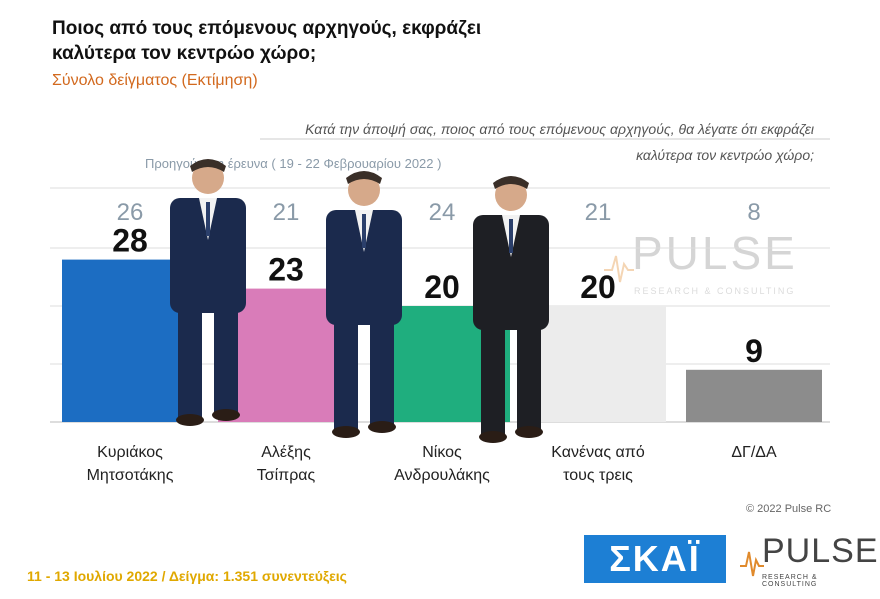 This screenshot has height=599, width=880. I want to click on pulse-watermark: PULSE RESEARCH & CONSULTING, so click(704, 266).